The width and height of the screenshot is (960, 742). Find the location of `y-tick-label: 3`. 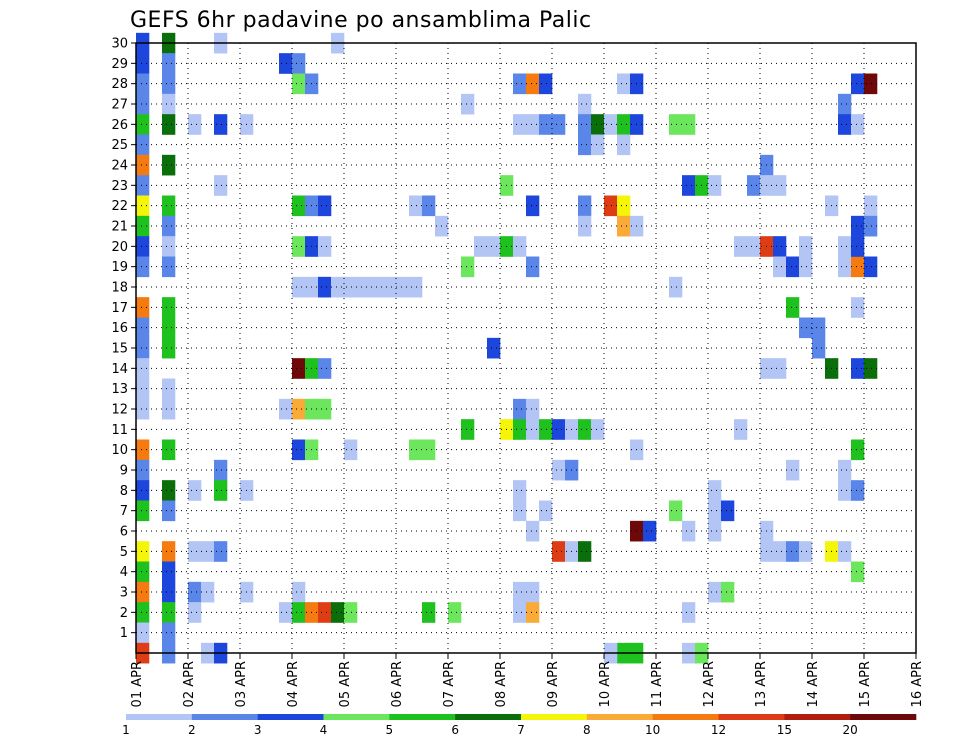

y-tick-label: 3 is located at coordinates (124, 593).